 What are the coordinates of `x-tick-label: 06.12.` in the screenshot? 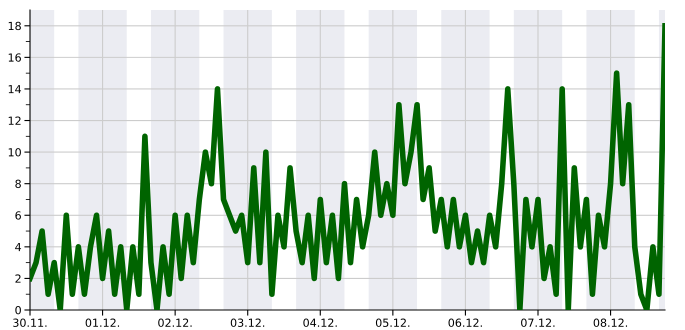 It's located at (465, 322).